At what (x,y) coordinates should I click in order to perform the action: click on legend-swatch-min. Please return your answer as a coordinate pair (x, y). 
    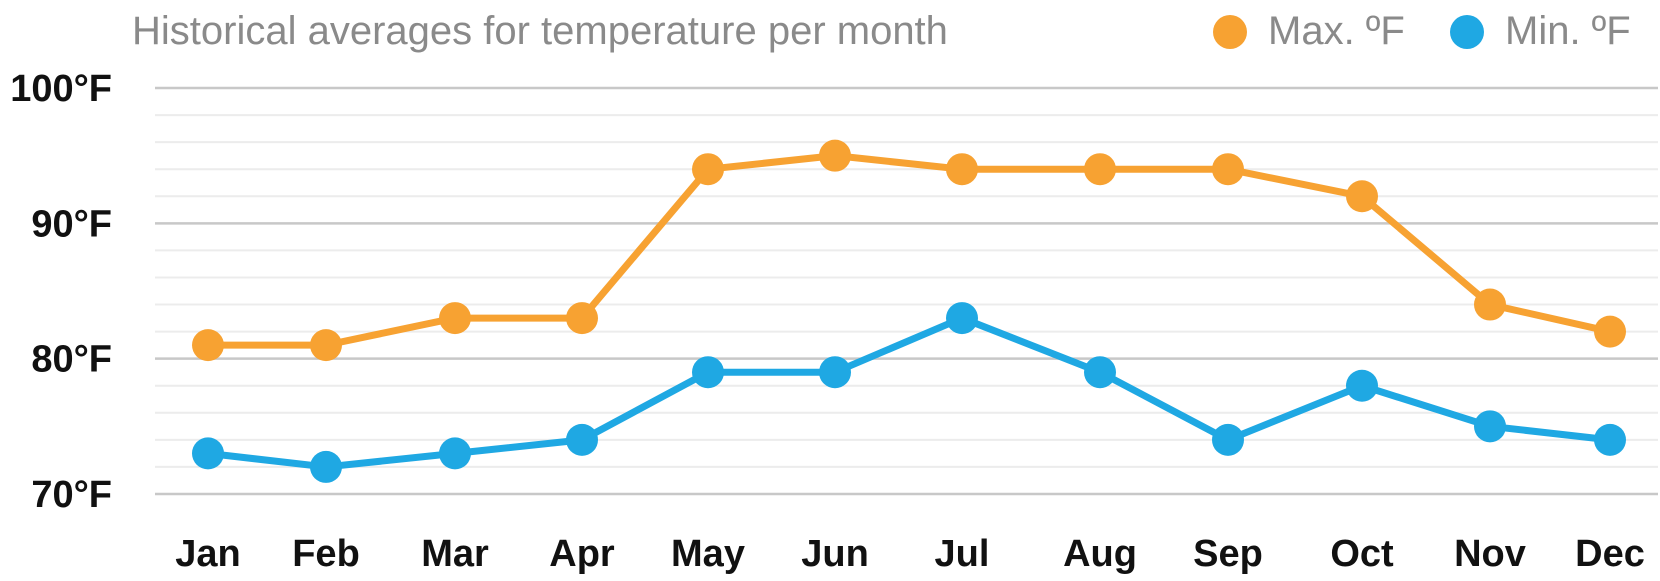
    Looking at the image, I should click on (1467, 32).